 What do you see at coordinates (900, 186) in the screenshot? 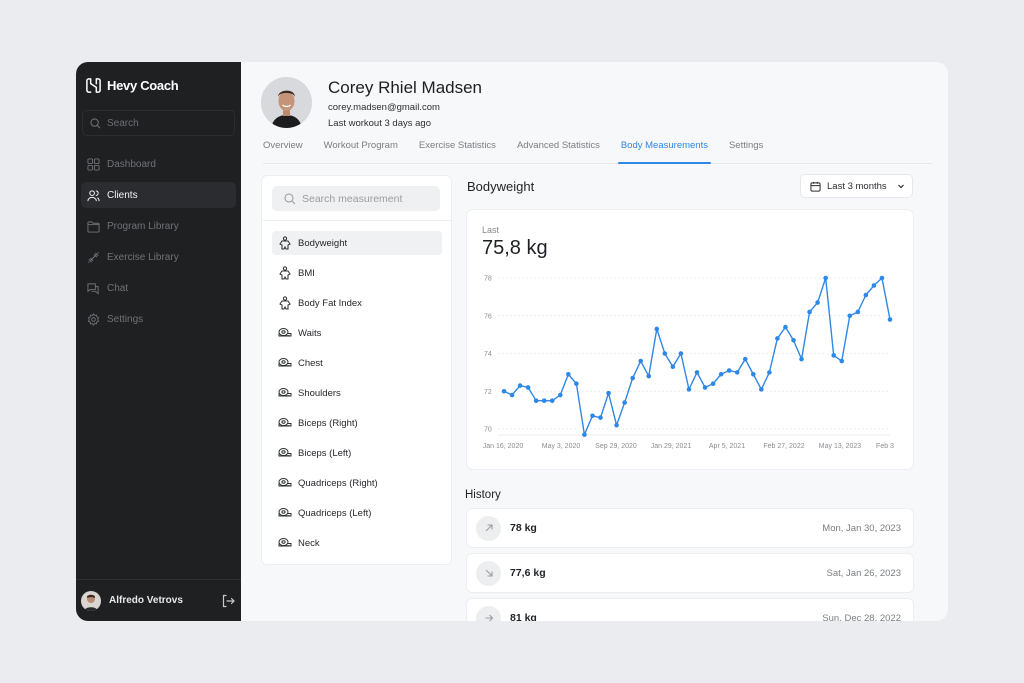
I see `chevron-down-icon` at bounding box center [900, 186].